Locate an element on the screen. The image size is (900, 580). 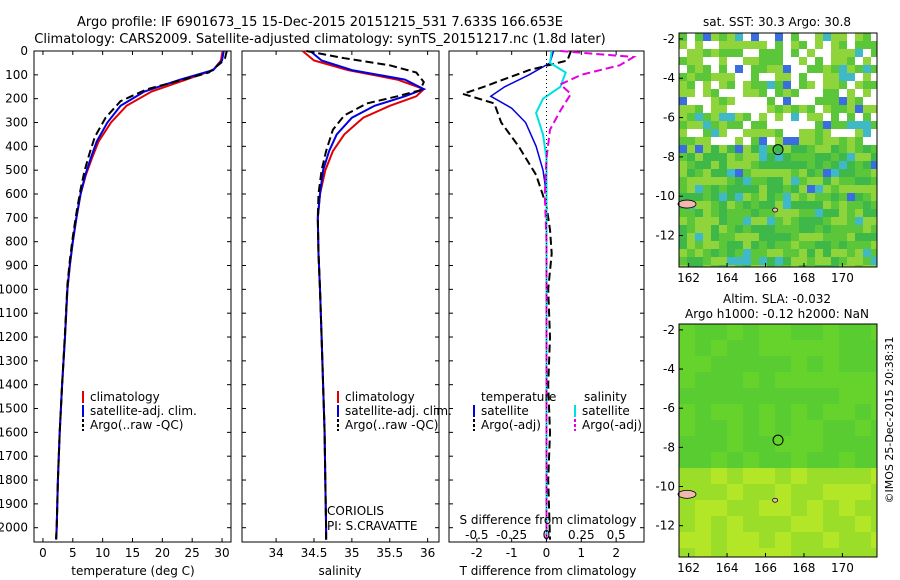
depth-tick-label: 1200 is located at coordinates (14, 337).